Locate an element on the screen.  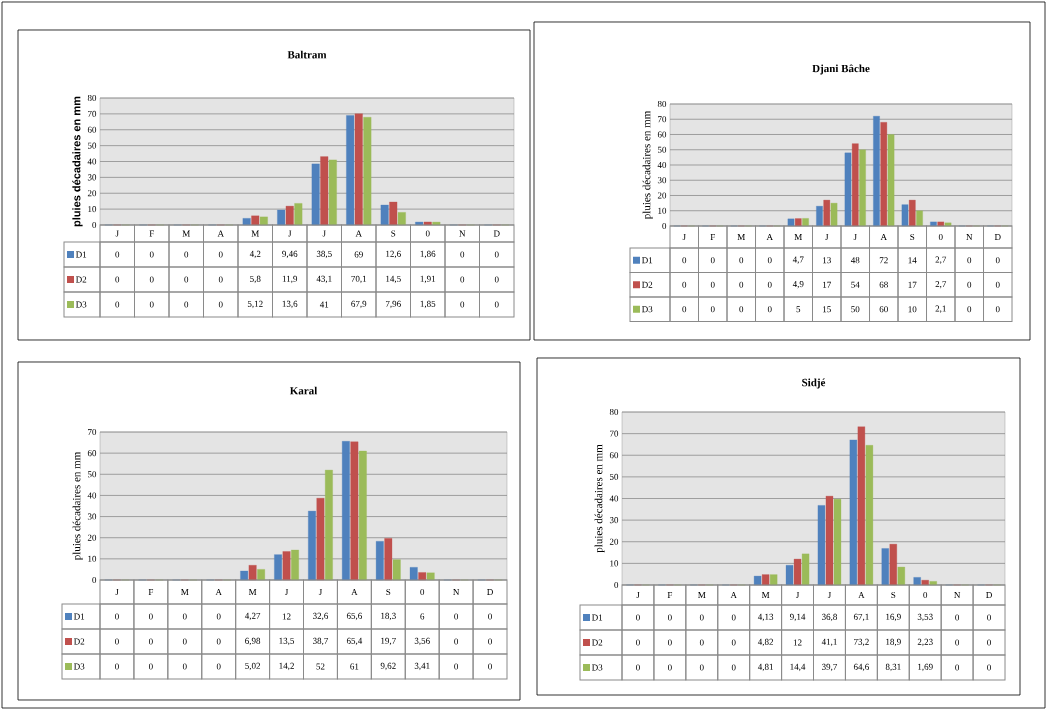
data-label: 2,23 is located at coordinates (925, 642).